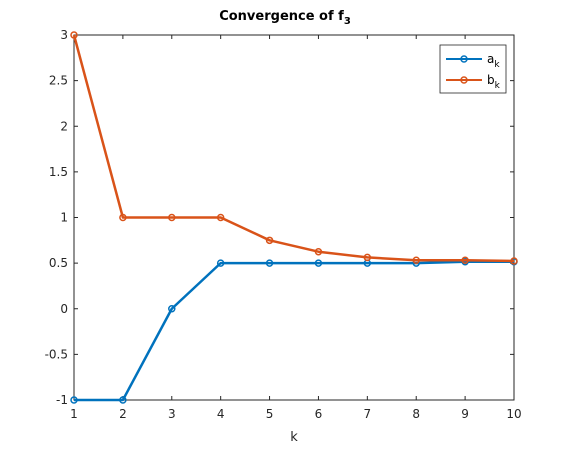  What do you see at coordinates (64, 309) in the screenshot?
I see `y-tick-label: 0` at bounding box center [64, 309].